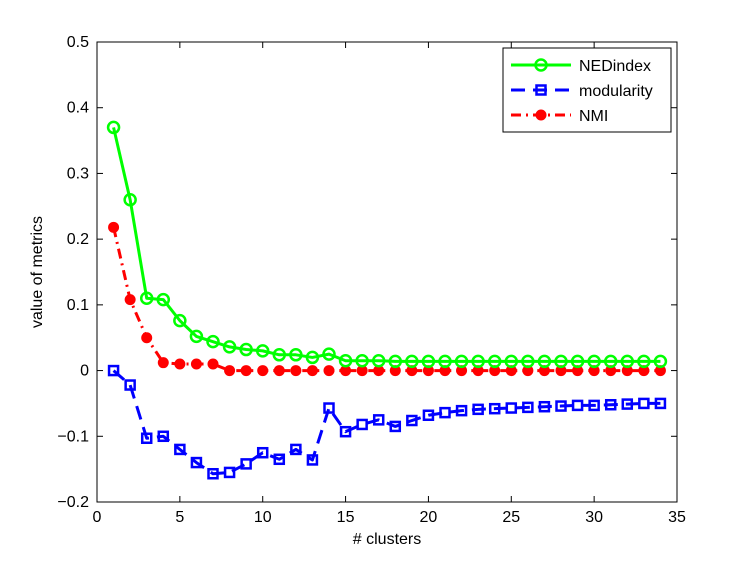 The height and width of the screenshot is (562, 747). What do you see at coordinates (541, 90) in the screenshot?
I see `legend-marker-modularity` at bounding box center [541, 90].